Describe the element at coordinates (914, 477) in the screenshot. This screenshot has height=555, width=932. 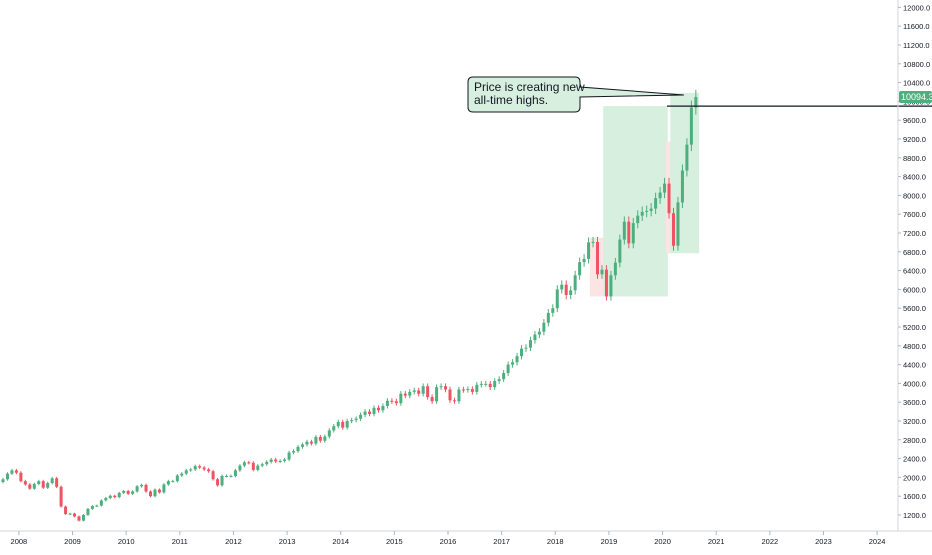
I see `price-tick-label: 2000.0` at that location.